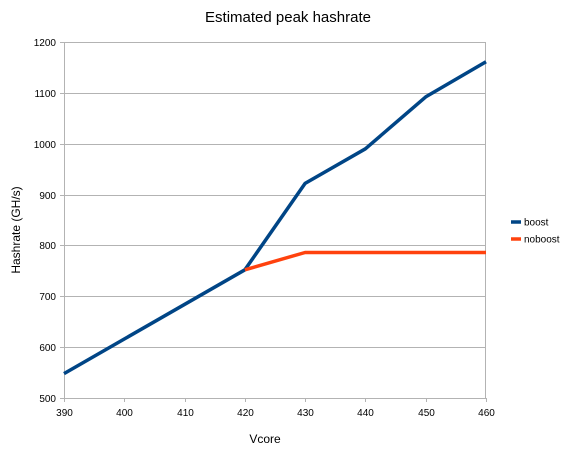 Image resolution: width=575 pixels, height=463 pixels. What do you see at coordinates (305, 413) in the screenshot?
I see `x-tick-label: 430` at bounding box center [305, 413].